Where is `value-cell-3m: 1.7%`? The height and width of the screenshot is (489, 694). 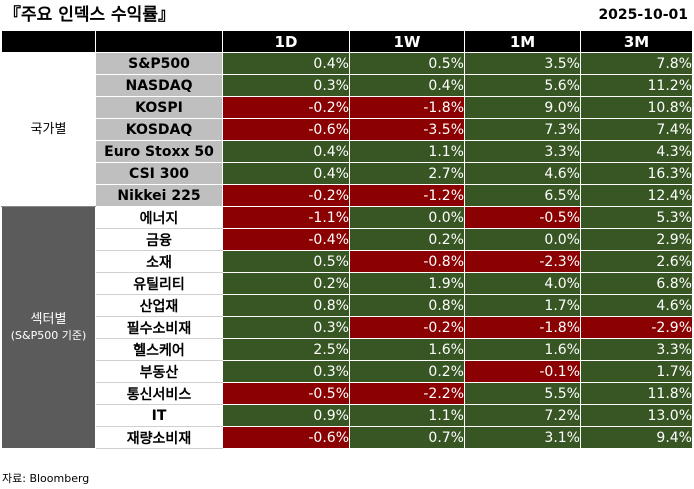 value-cell-3m: 1.7% is located at coordinates (636, 371).